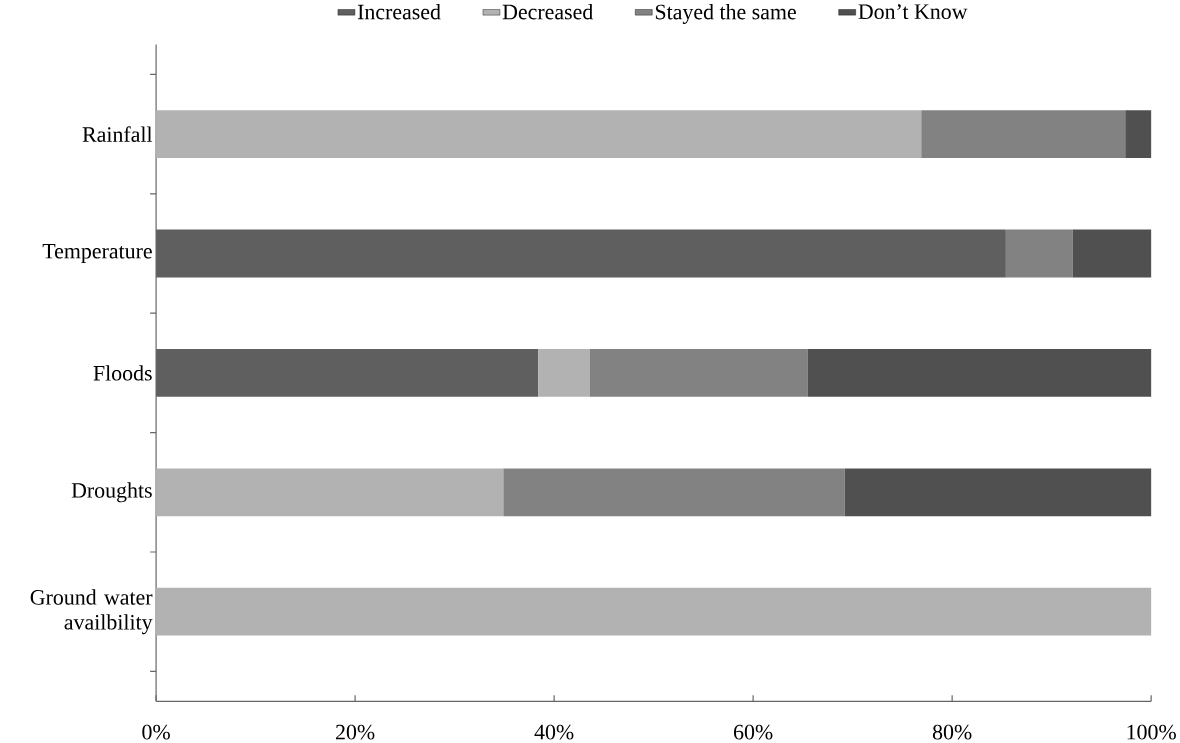  I want to click on x-tick-label: 100%, so click(1151, 732).